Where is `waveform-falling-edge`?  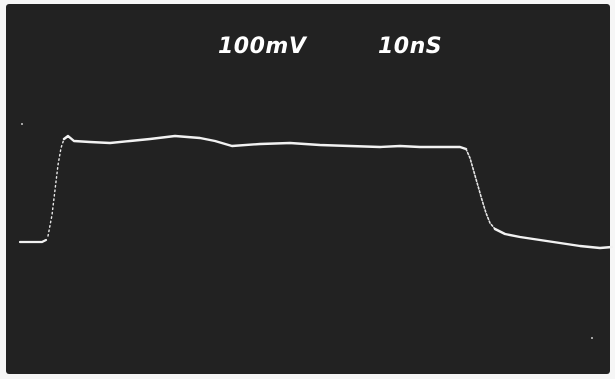
waveform-falling-edge is located at coordinates (480, 189).